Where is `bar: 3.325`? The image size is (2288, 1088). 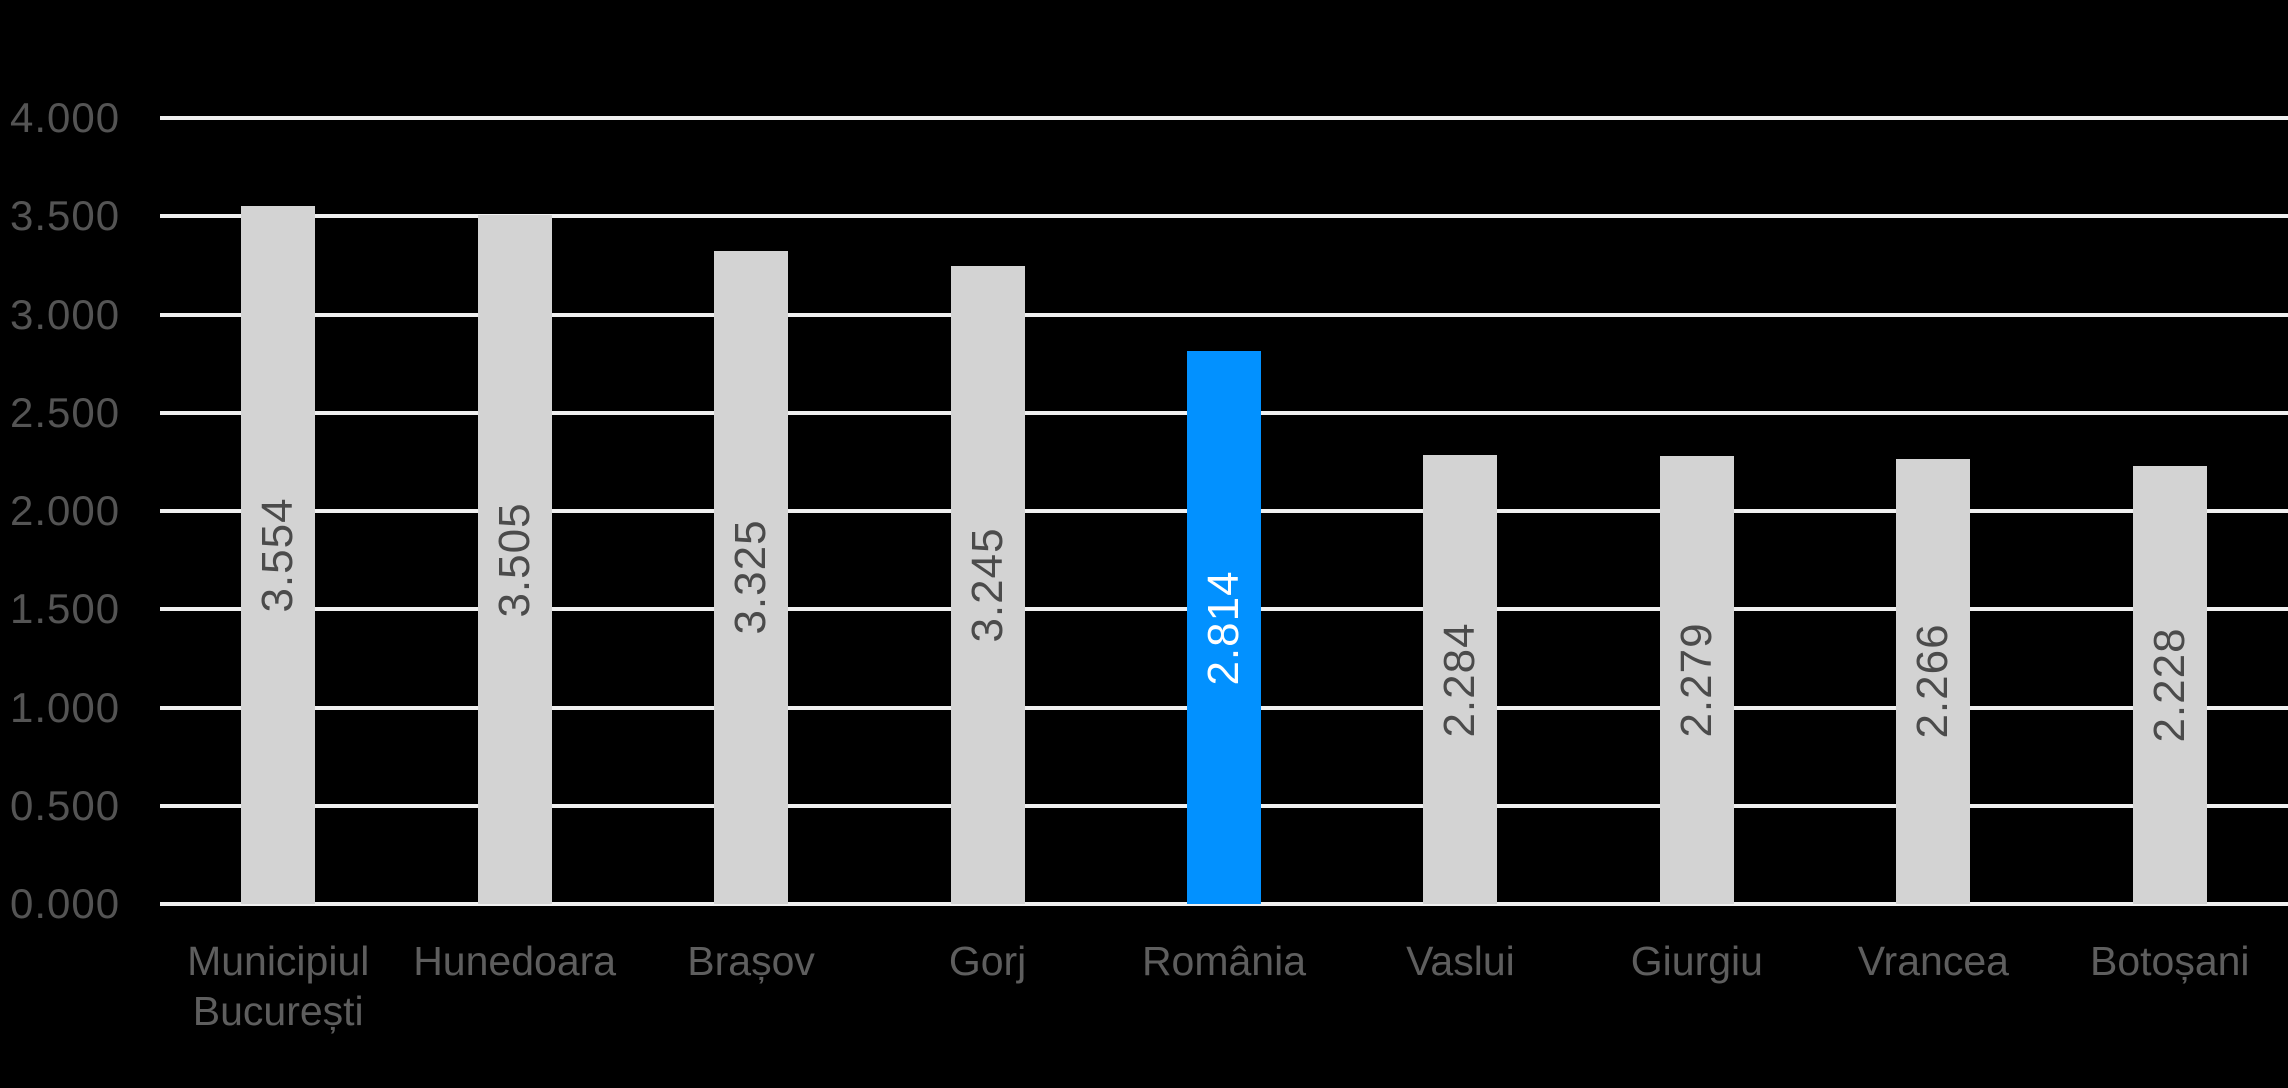 bar: 3.325 is located at coordinates (751, 577).